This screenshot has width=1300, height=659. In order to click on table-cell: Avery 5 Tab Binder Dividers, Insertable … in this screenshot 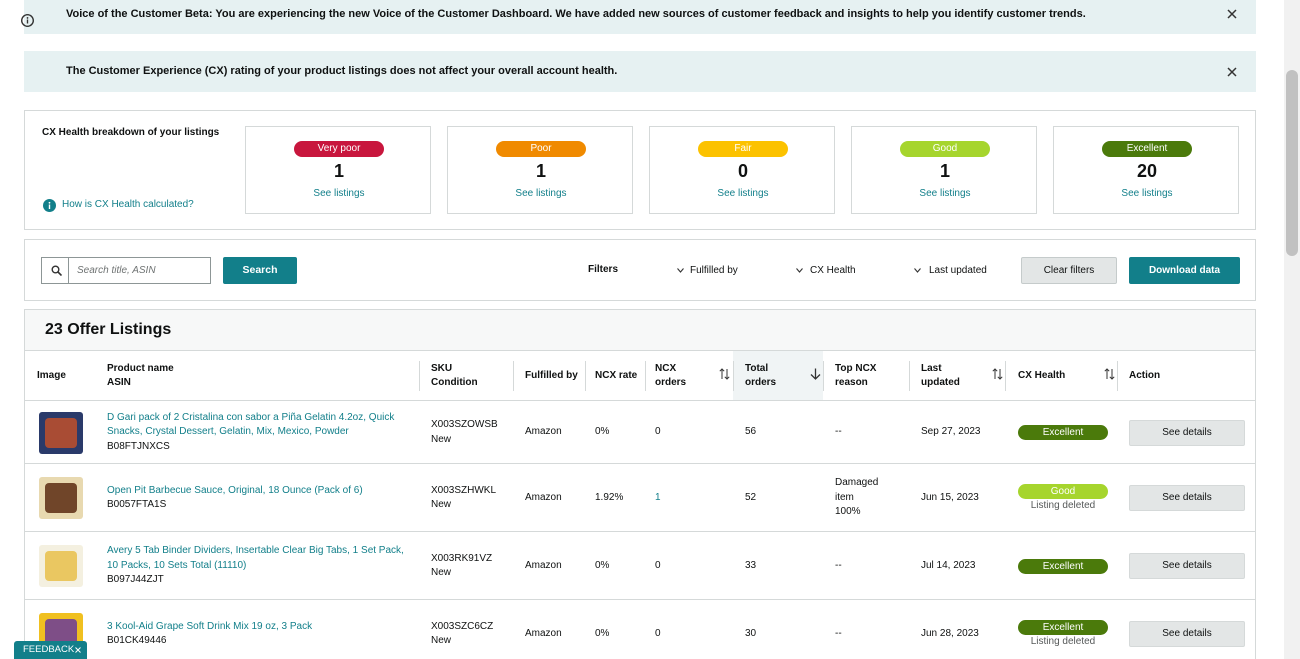, I will do `click(259, 566)`.